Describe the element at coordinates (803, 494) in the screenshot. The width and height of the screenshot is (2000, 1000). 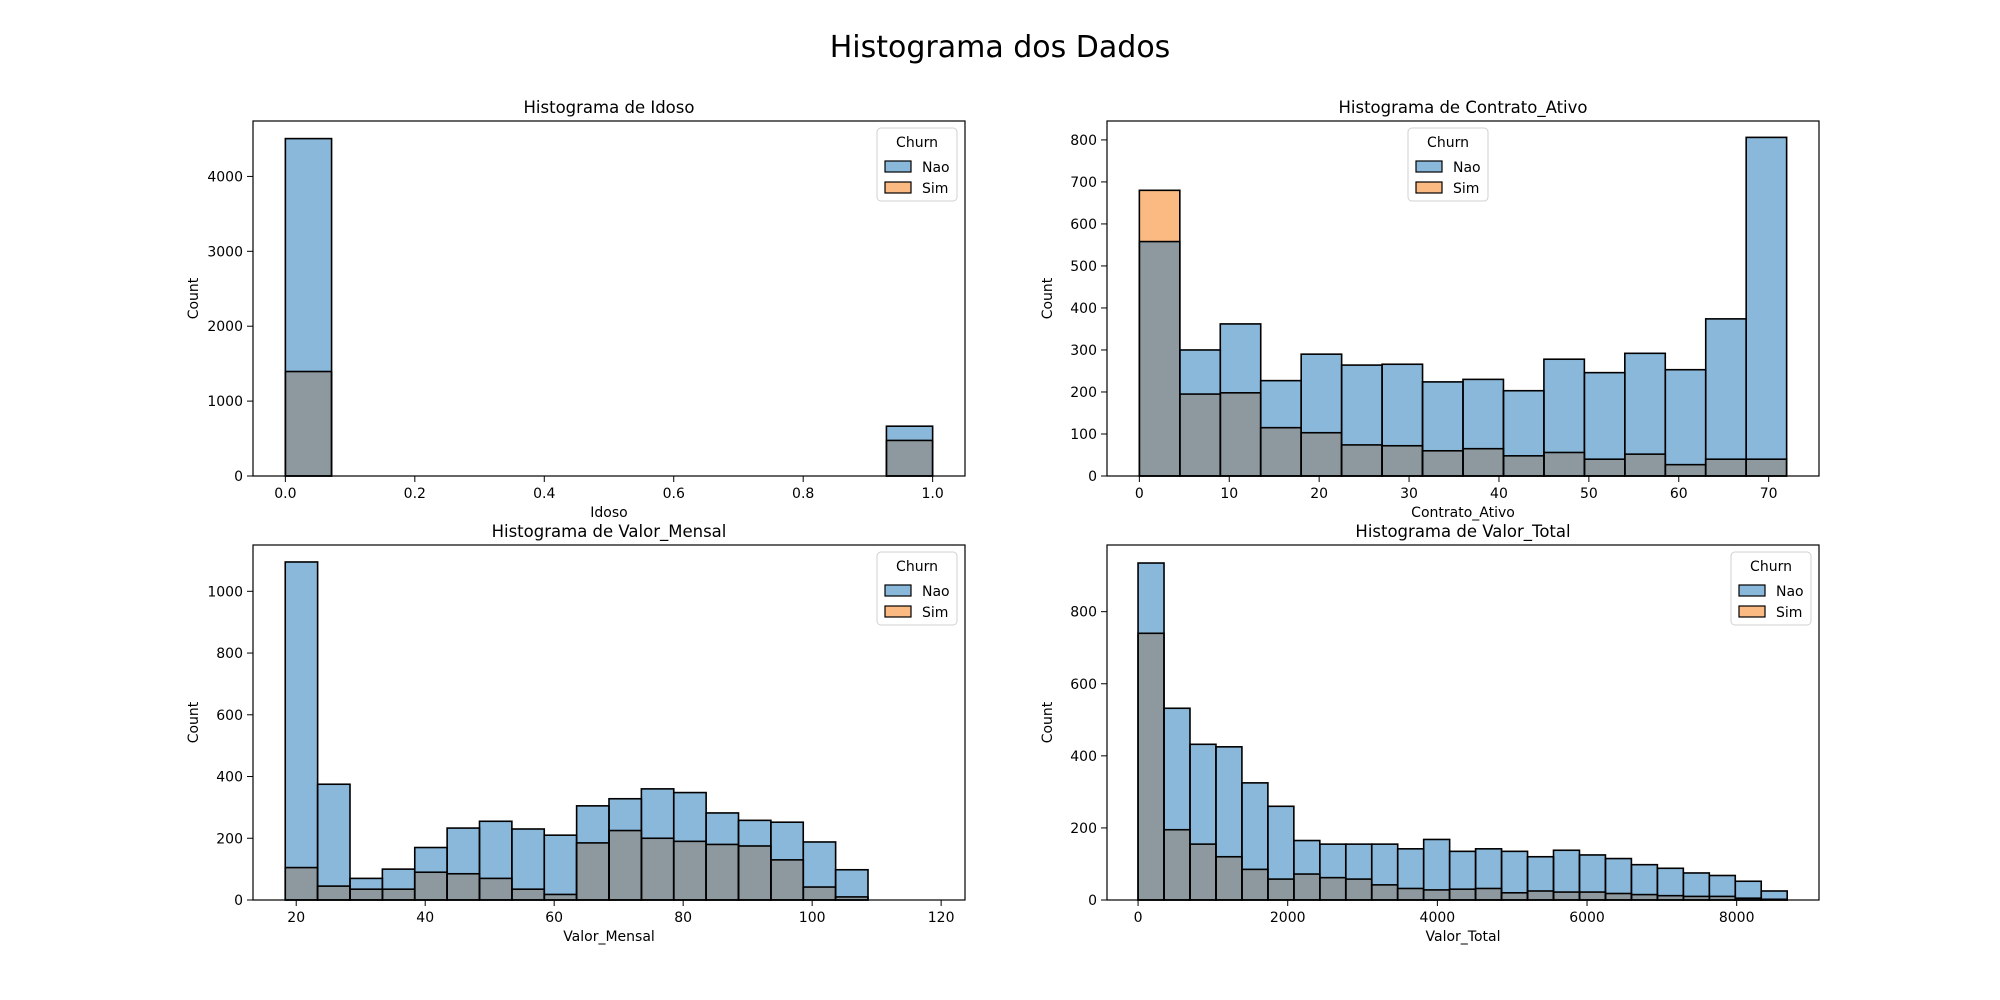
I see `x-tick-label: 0.8` at that location.